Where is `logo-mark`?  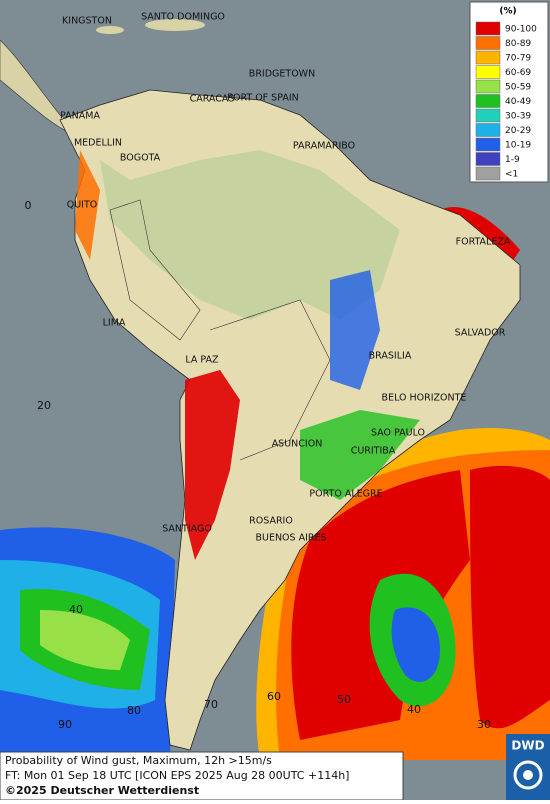 logo-mark is located at coordinates (528, 775).